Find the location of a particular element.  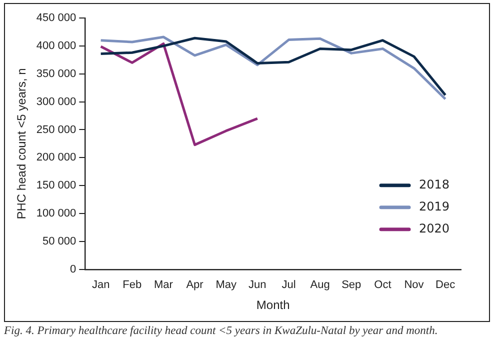

x-tick-label: Oct is located at coordinates (383, 285).